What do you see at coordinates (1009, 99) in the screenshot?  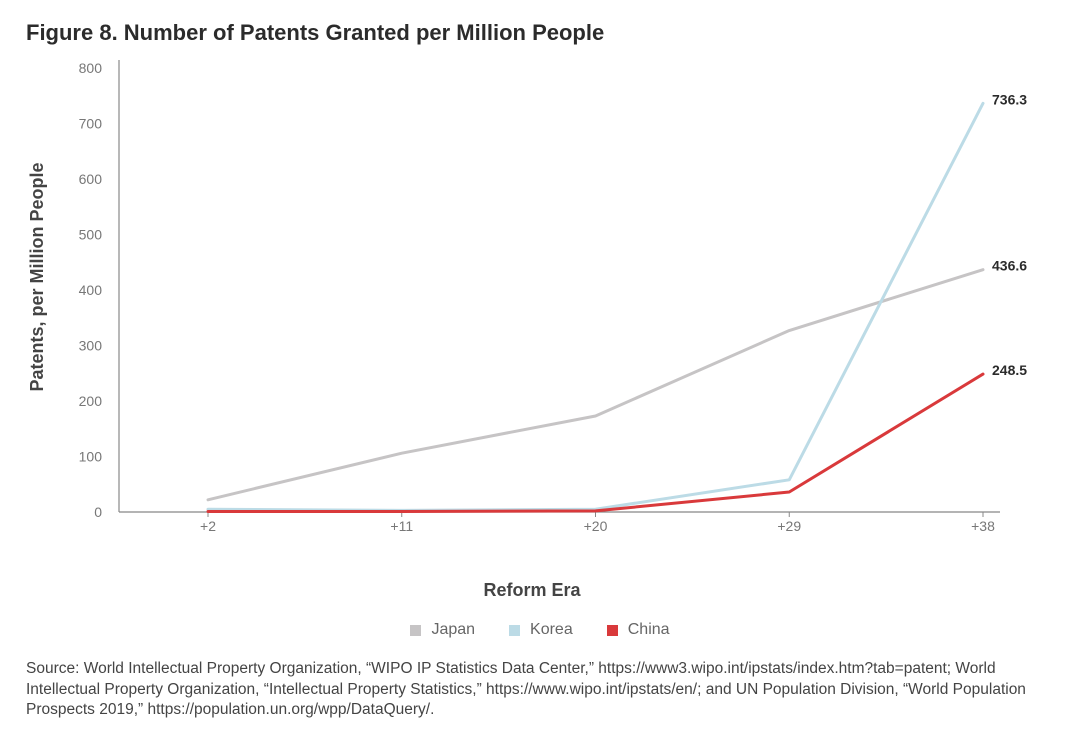 I see `end-label-korea: 736.3` at bounding box center [1009, 99].